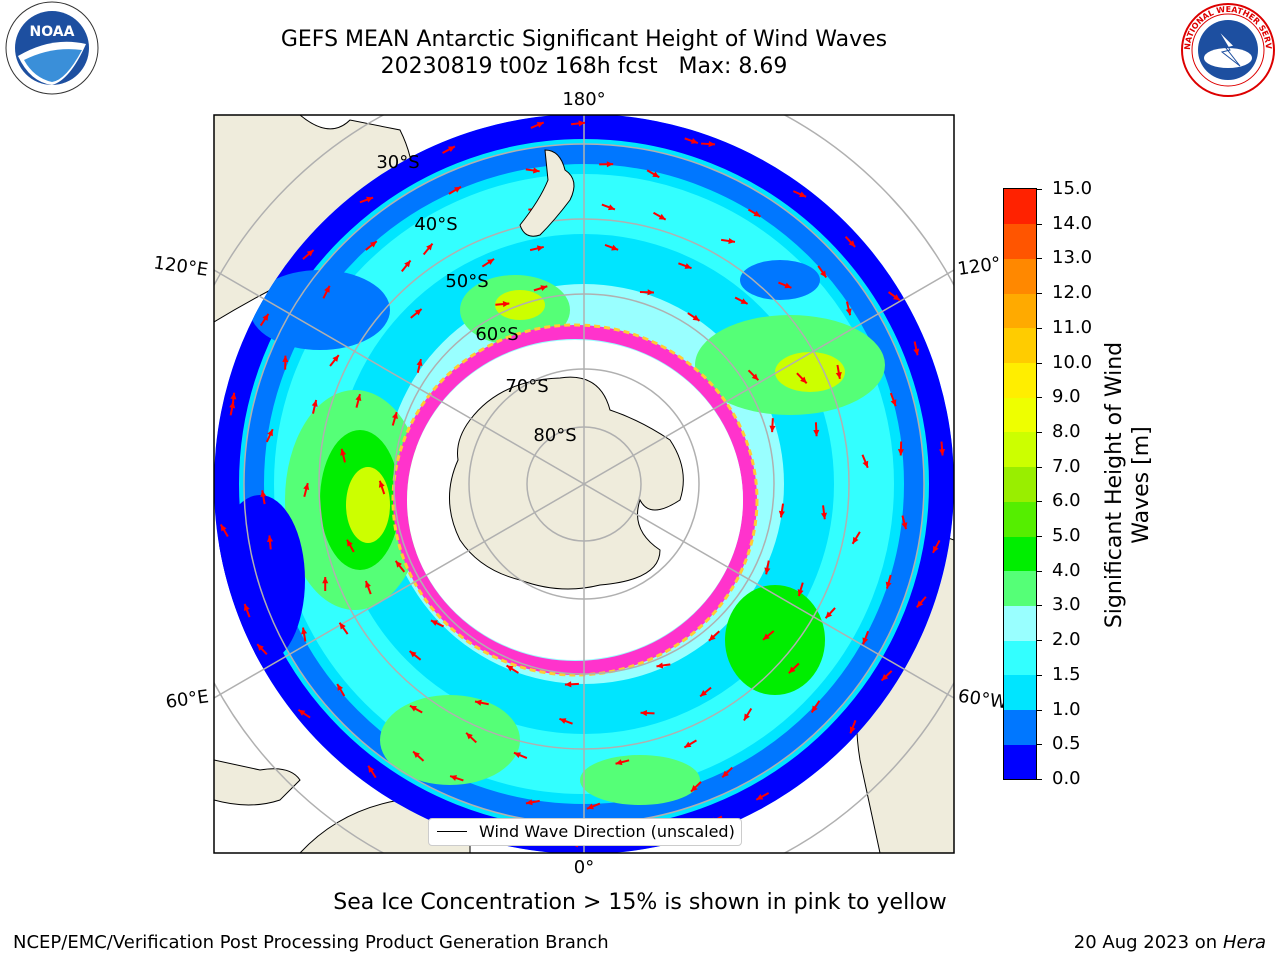 The width and height of the screenshot is (1280, 960). I want to click on colorbar-tick-label: 8.0, so click(1066, 431).